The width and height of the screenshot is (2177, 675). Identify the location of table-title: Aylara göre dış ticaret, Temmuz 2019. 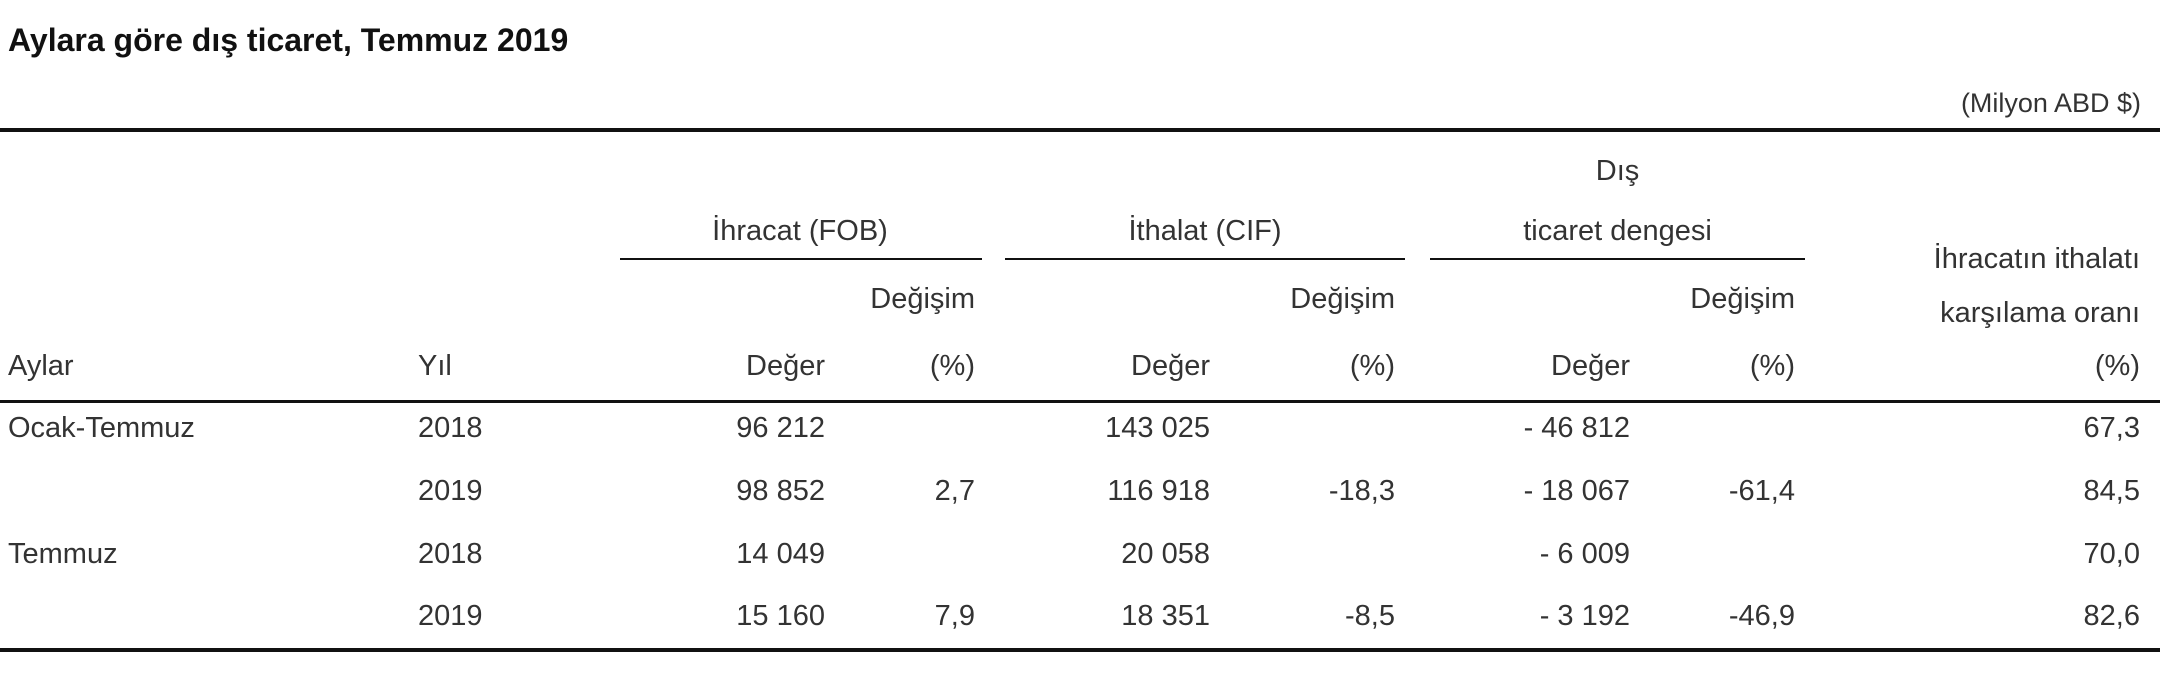
(288, 40).